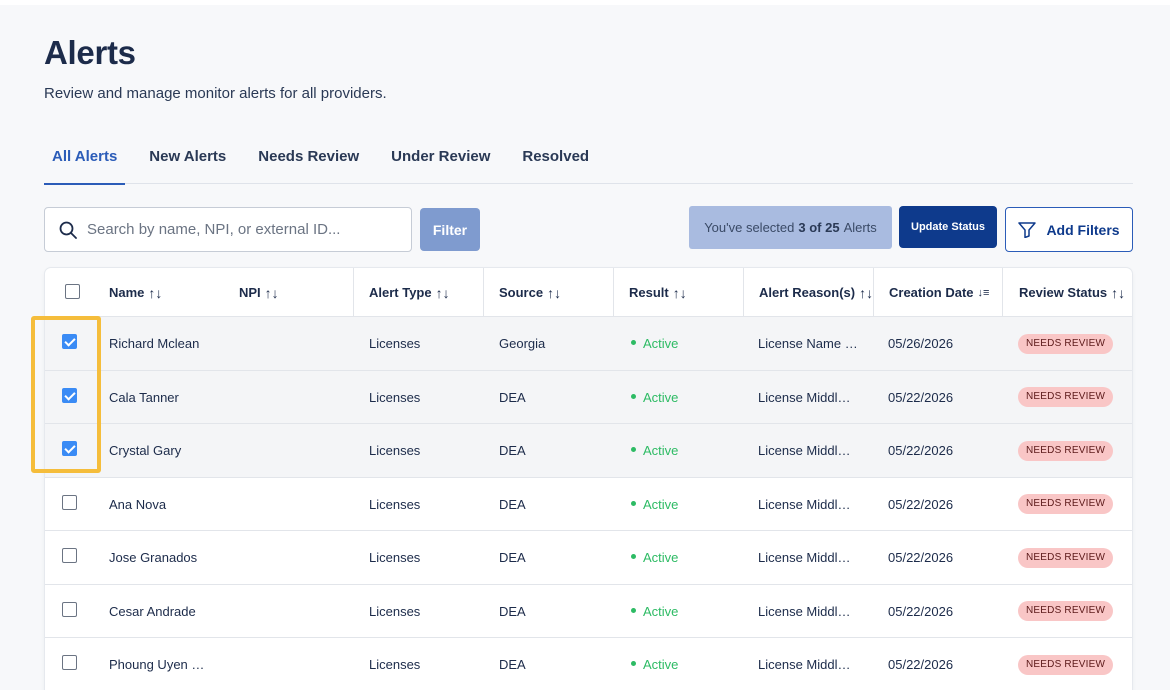 This screenshot has height=690, width=1170. What do you see at coordinates (237, 229) in the screenshot?
I see `search-input` at bounding box center [237, 229].